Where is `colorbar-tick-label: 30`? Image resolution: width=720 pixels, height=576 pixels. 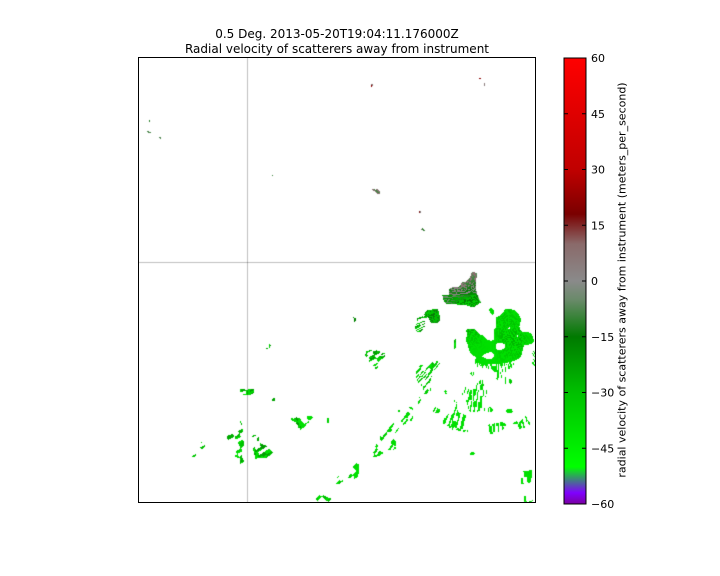 colorbar-tick-label: 30 is located at coordinates (598, 170).